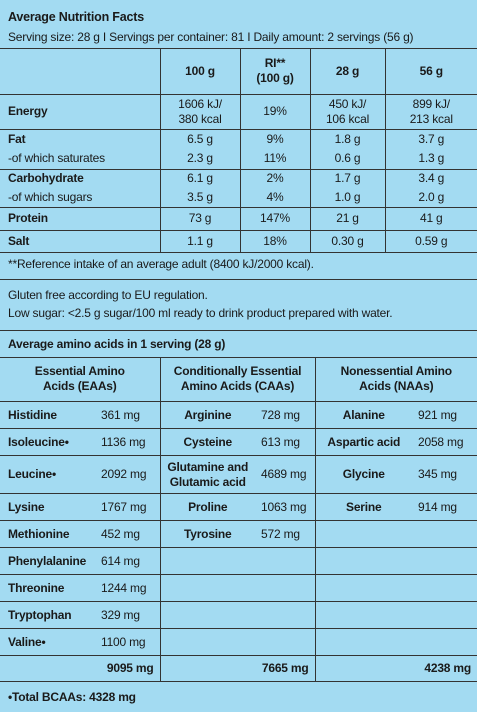  Describe the element at coordinates (128, 474) in the screenshot. I see `amino-amount: 2092 mg` at that location.